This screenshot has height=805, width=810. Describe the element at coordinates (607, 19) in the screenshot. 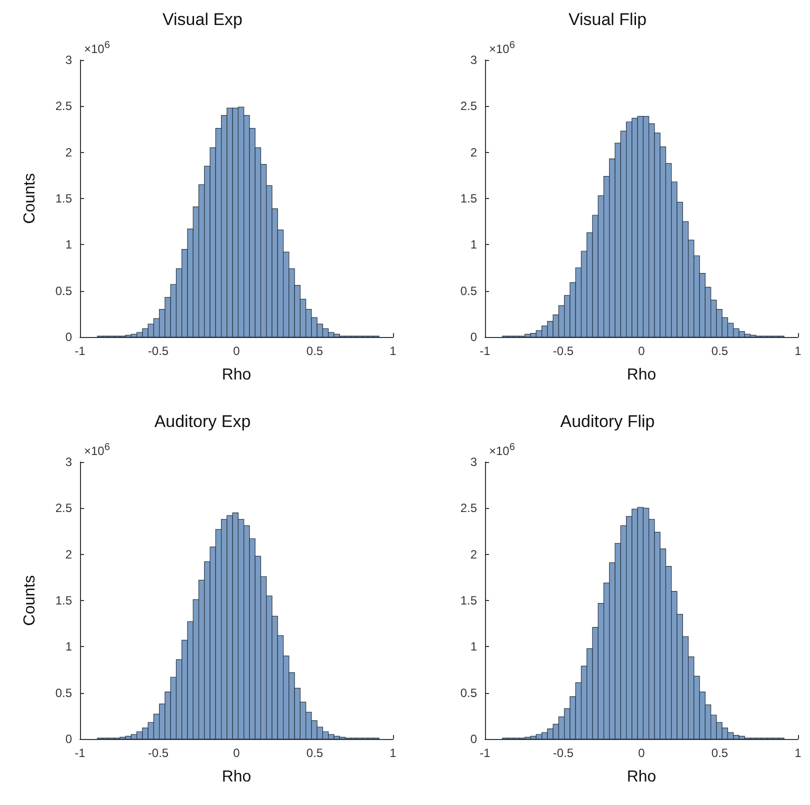

I see `chart-title: Visual Flip` at that location.